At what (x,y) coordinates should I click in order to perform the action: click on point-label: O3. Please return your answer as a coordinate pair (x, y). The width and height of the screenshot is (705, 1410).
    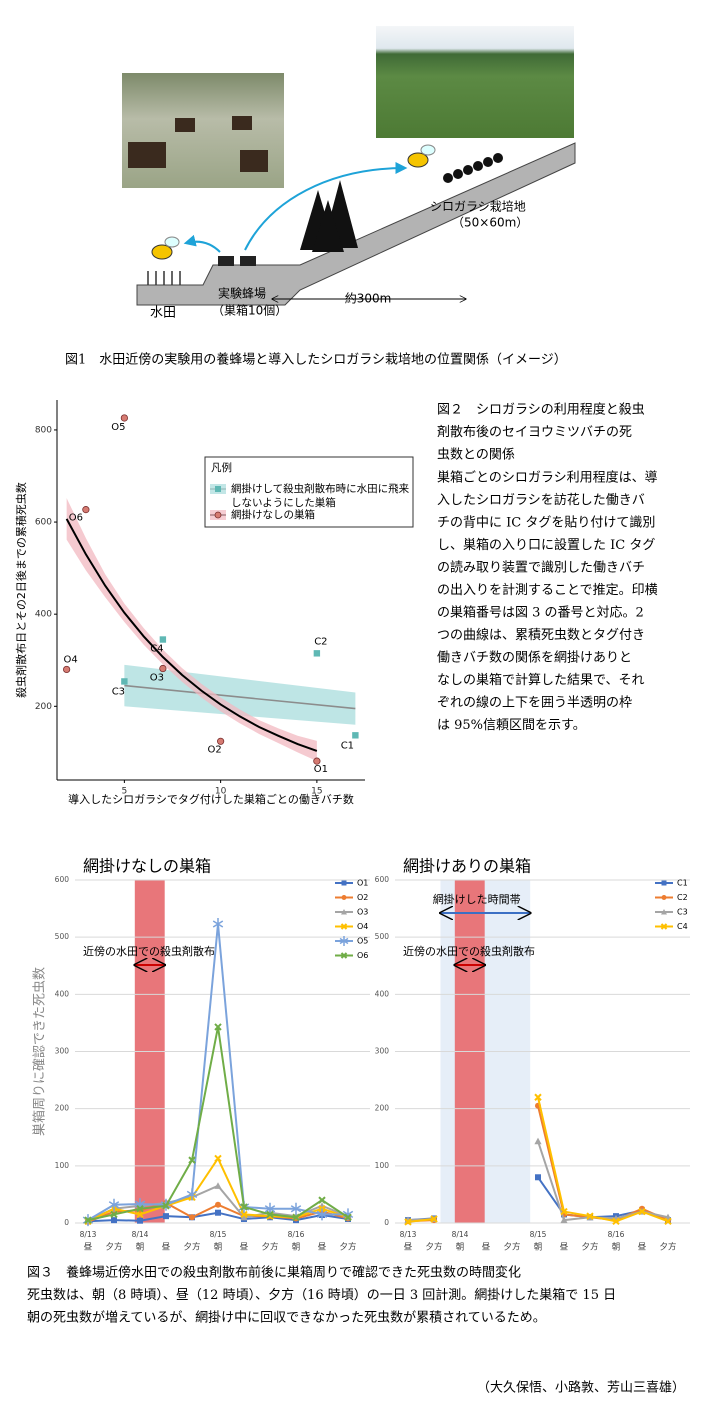
    Looking at the image, I should click on (157, 678).